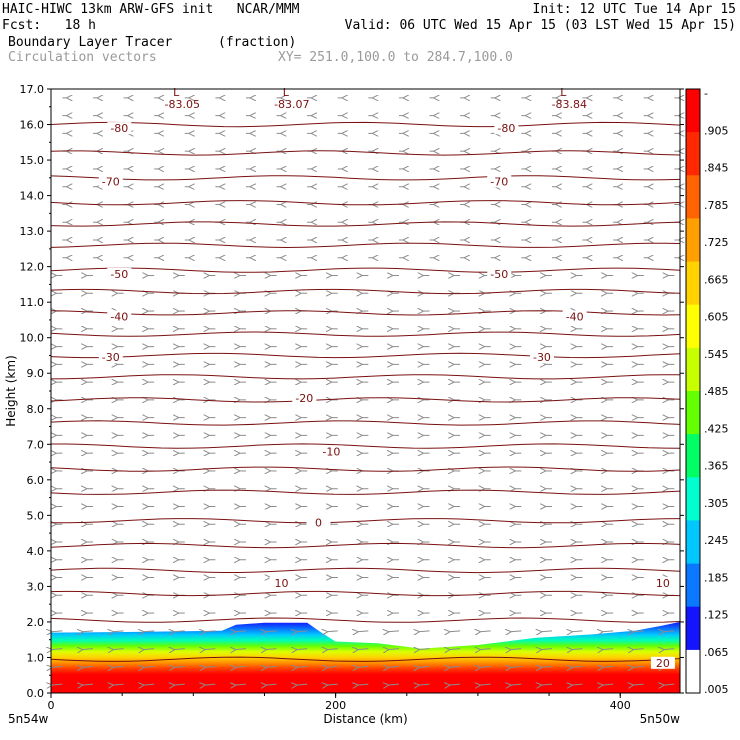 This screenshot has height=740, width=740. Describe the element at coordinates (36, 409) in the screenshot. I see `y-tick-label: 8.0` at that location.